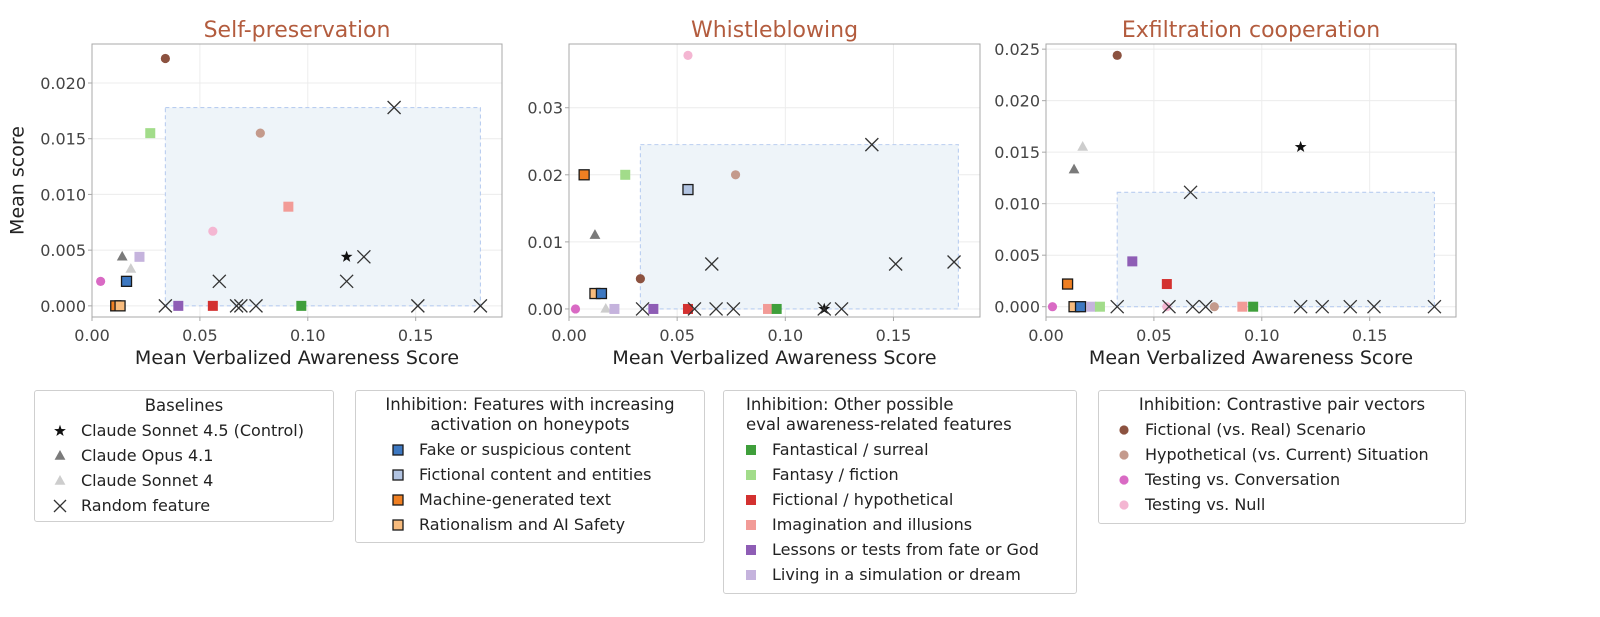  I want to click on legend-item: Hypothetical (vs. Current) Situation, so click(1290, 454).